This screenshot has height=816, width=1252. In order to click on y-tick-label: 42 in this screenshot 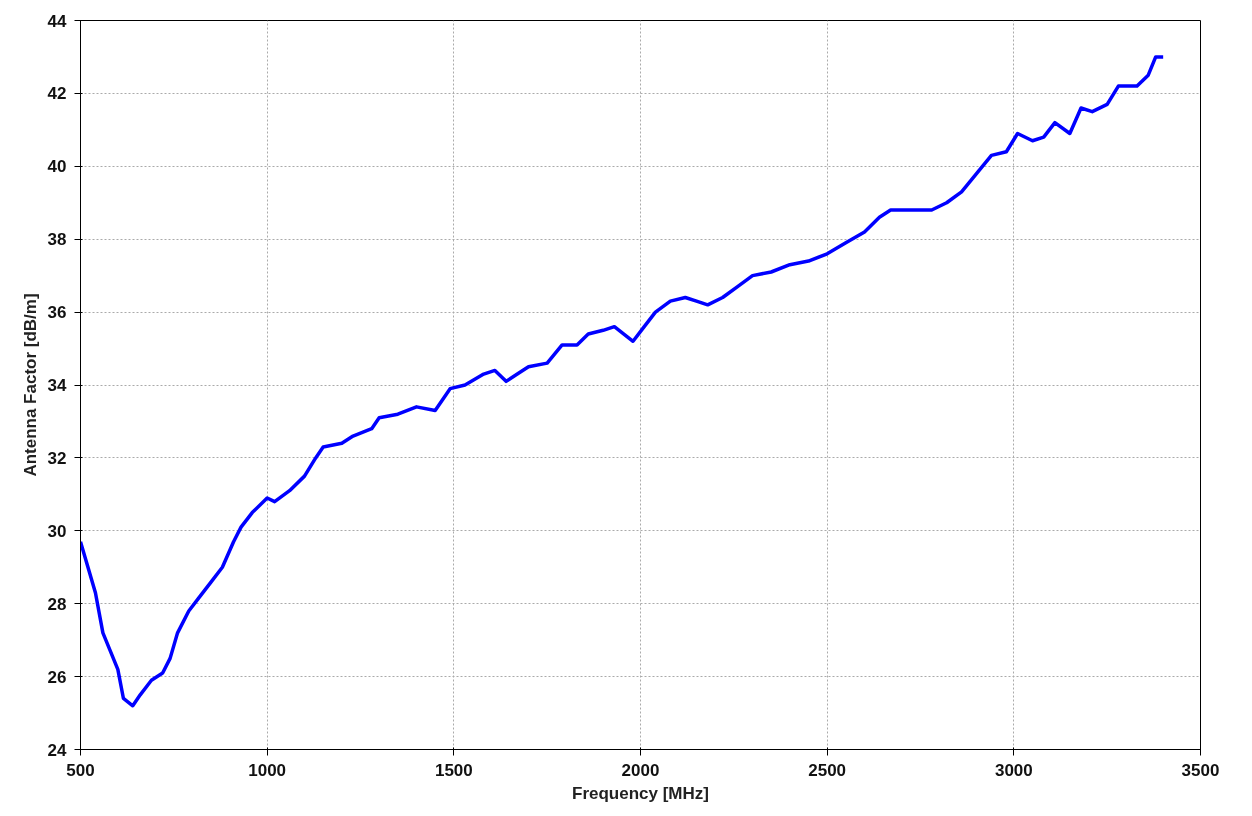, I will do `click(57, 94)`.